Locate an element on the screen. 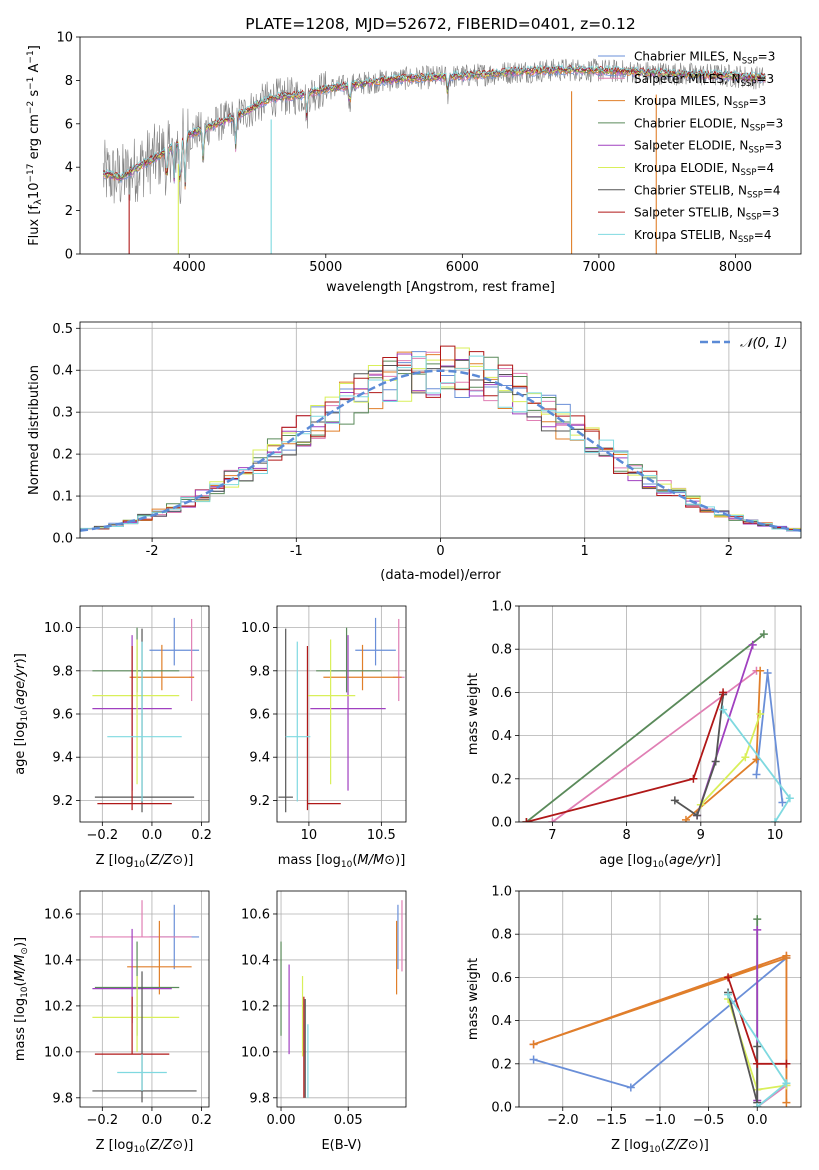 This screenshot has height=1170, width=819. x-tick-label: 8000 is located at coordinates (735, 267).